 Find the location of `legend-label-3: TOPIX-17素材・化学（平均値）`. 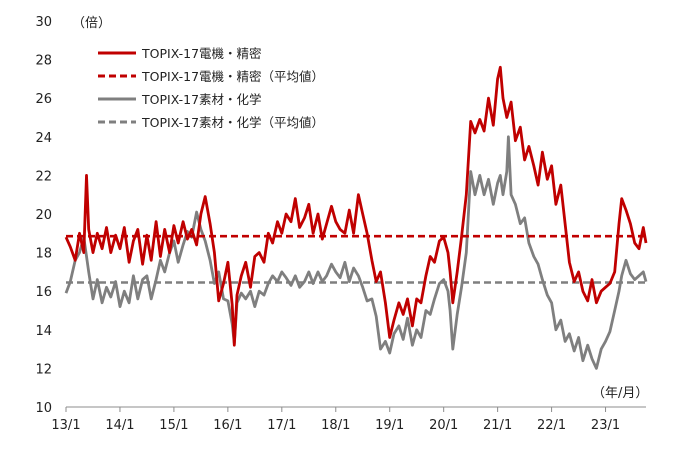

legend-label-3: TOPIX-17素材・化学（平均値） is located at coordinates (232, 122).